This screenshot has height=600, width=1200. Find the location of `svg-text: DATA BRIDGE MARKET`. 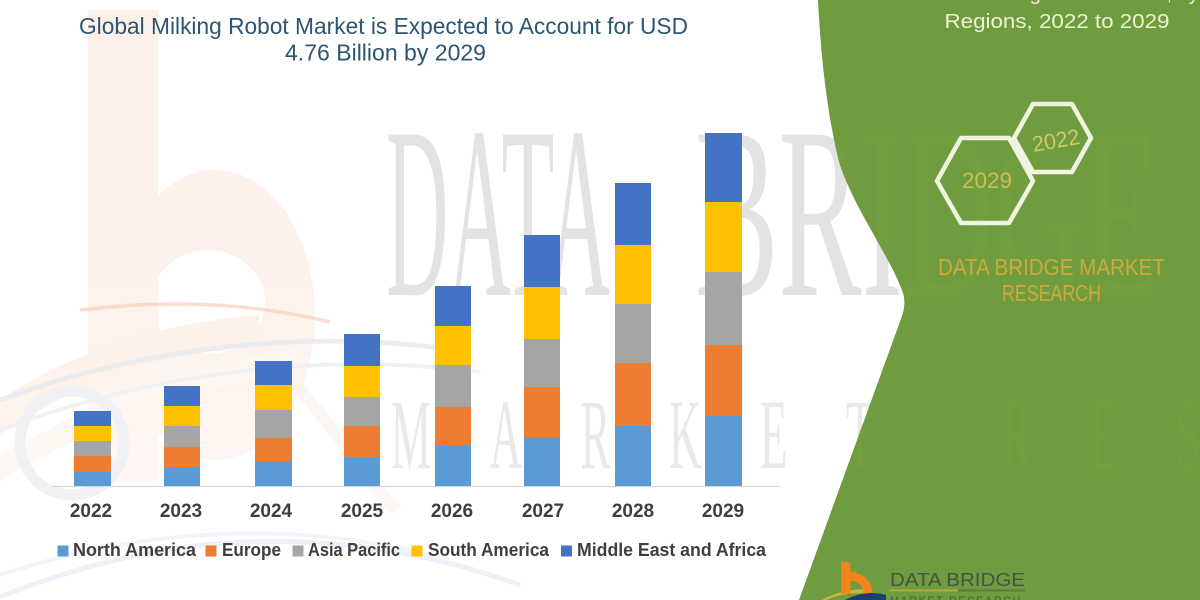

svg-text: DATA BRIDGE MARKET is located at coordinates (1051, 267).